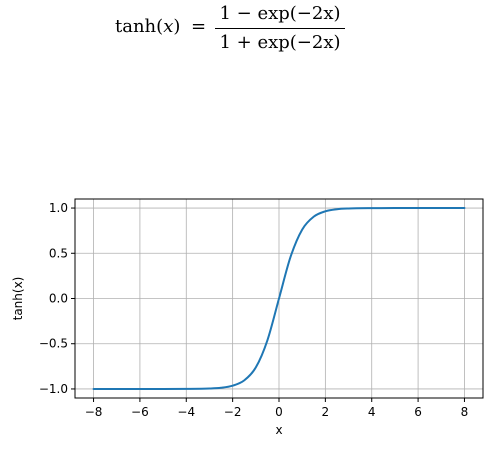 Image resolution: width=498 pixels, height=450 pixels. I want to click on x-tick-label: −2, so click(233, 412).